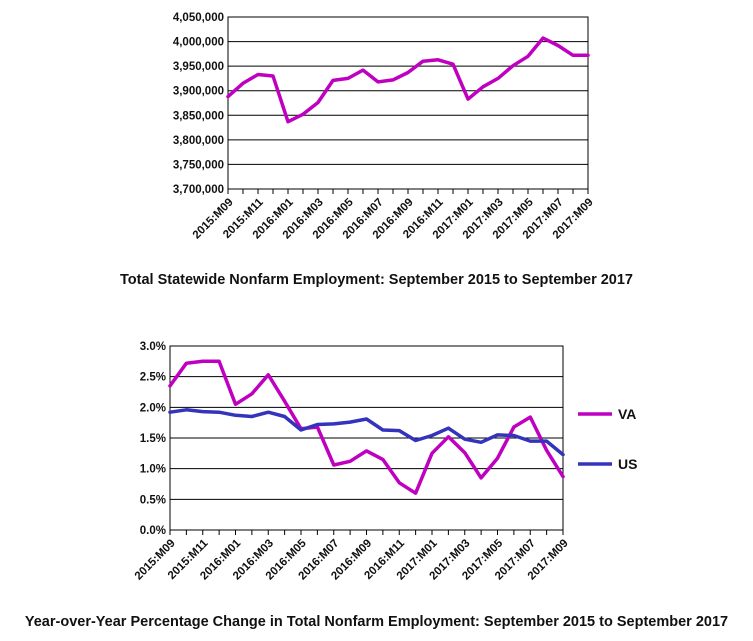 The image size is (753, 641). I want to click on y-tick-label: 1.5%, so click(153, 439).